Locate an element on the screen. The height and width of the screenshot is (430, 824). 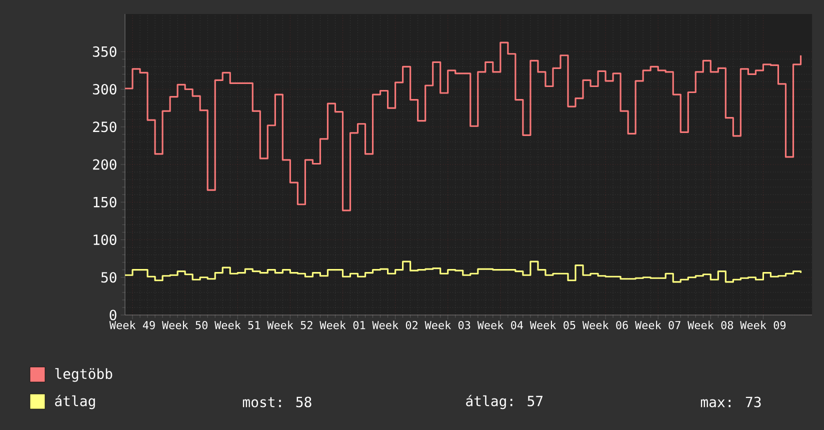
text: max: 73 is located at coordinates (730, 402).